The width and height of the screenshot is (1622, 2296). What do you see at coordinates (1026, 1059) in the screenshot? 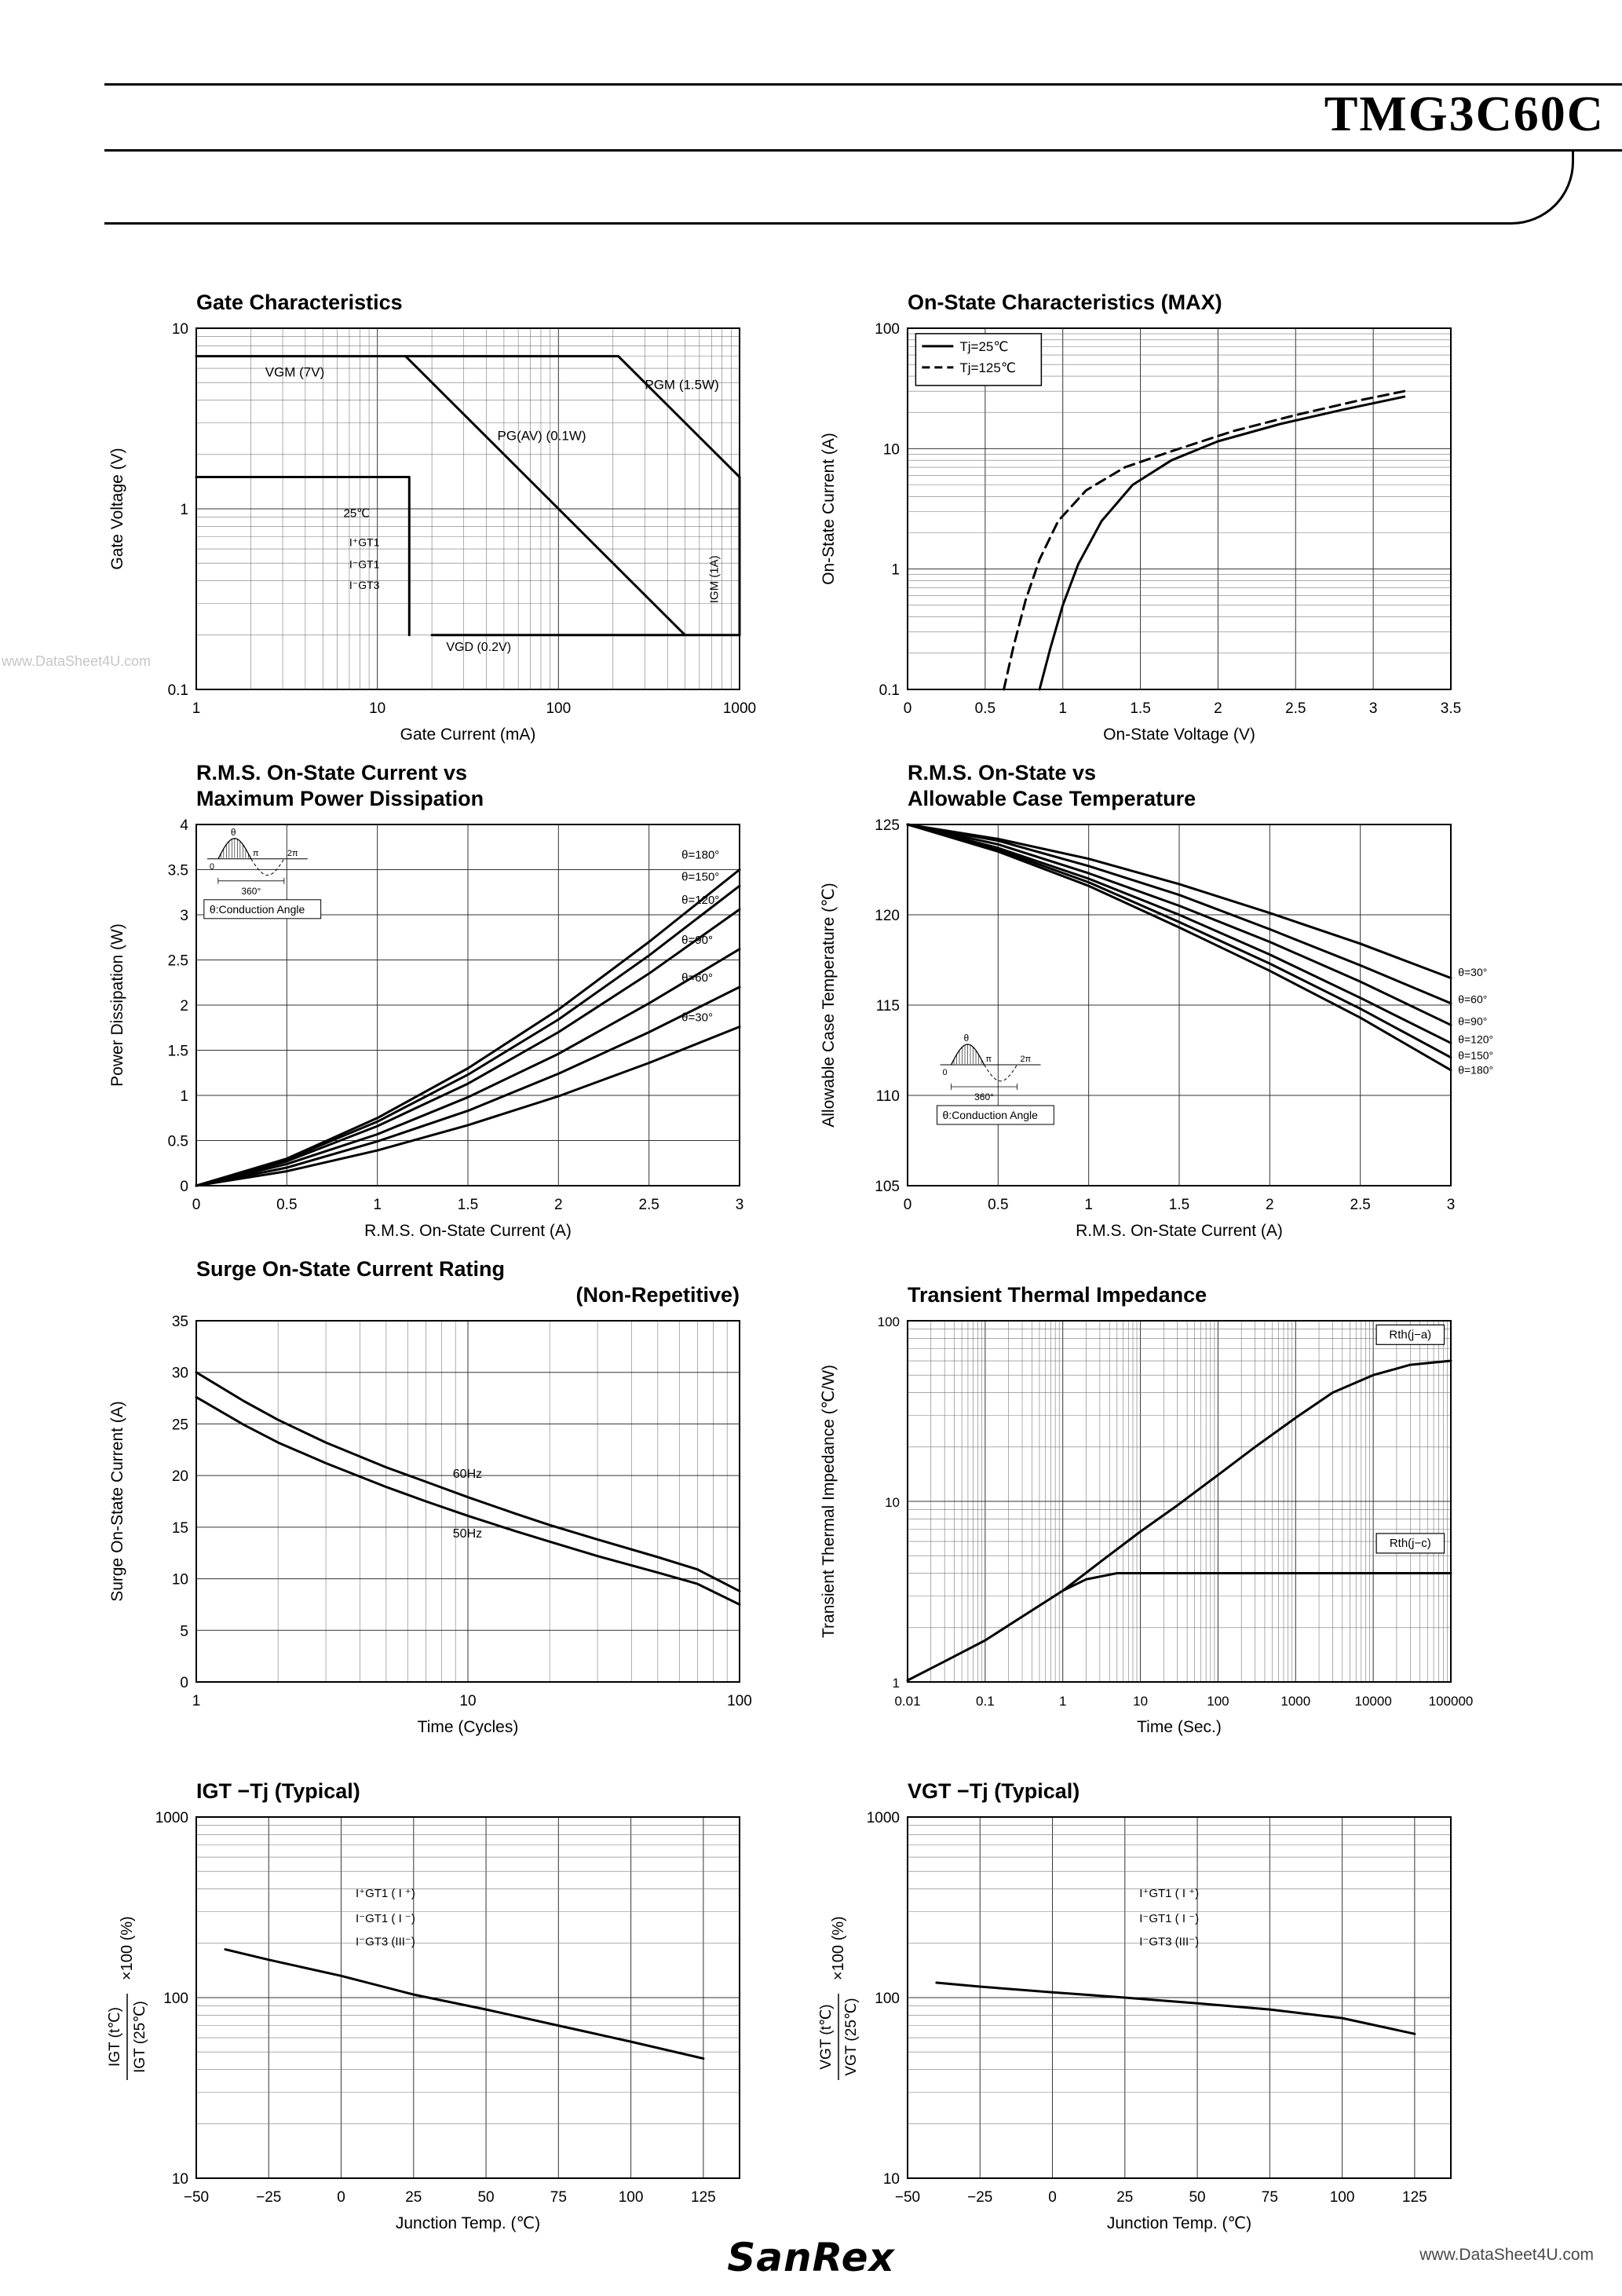
I see `svg-text: 2π` at bounding box center [1026, 1059].